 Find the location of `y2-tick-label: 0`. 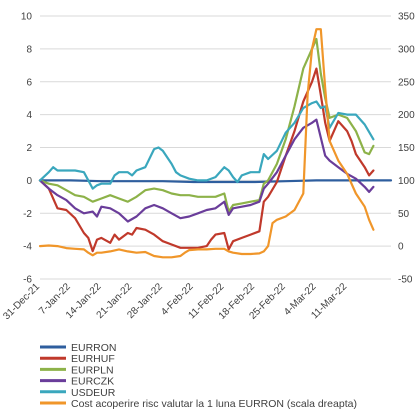

y2-tick-label: 0 is located at coordinates (401, 247).